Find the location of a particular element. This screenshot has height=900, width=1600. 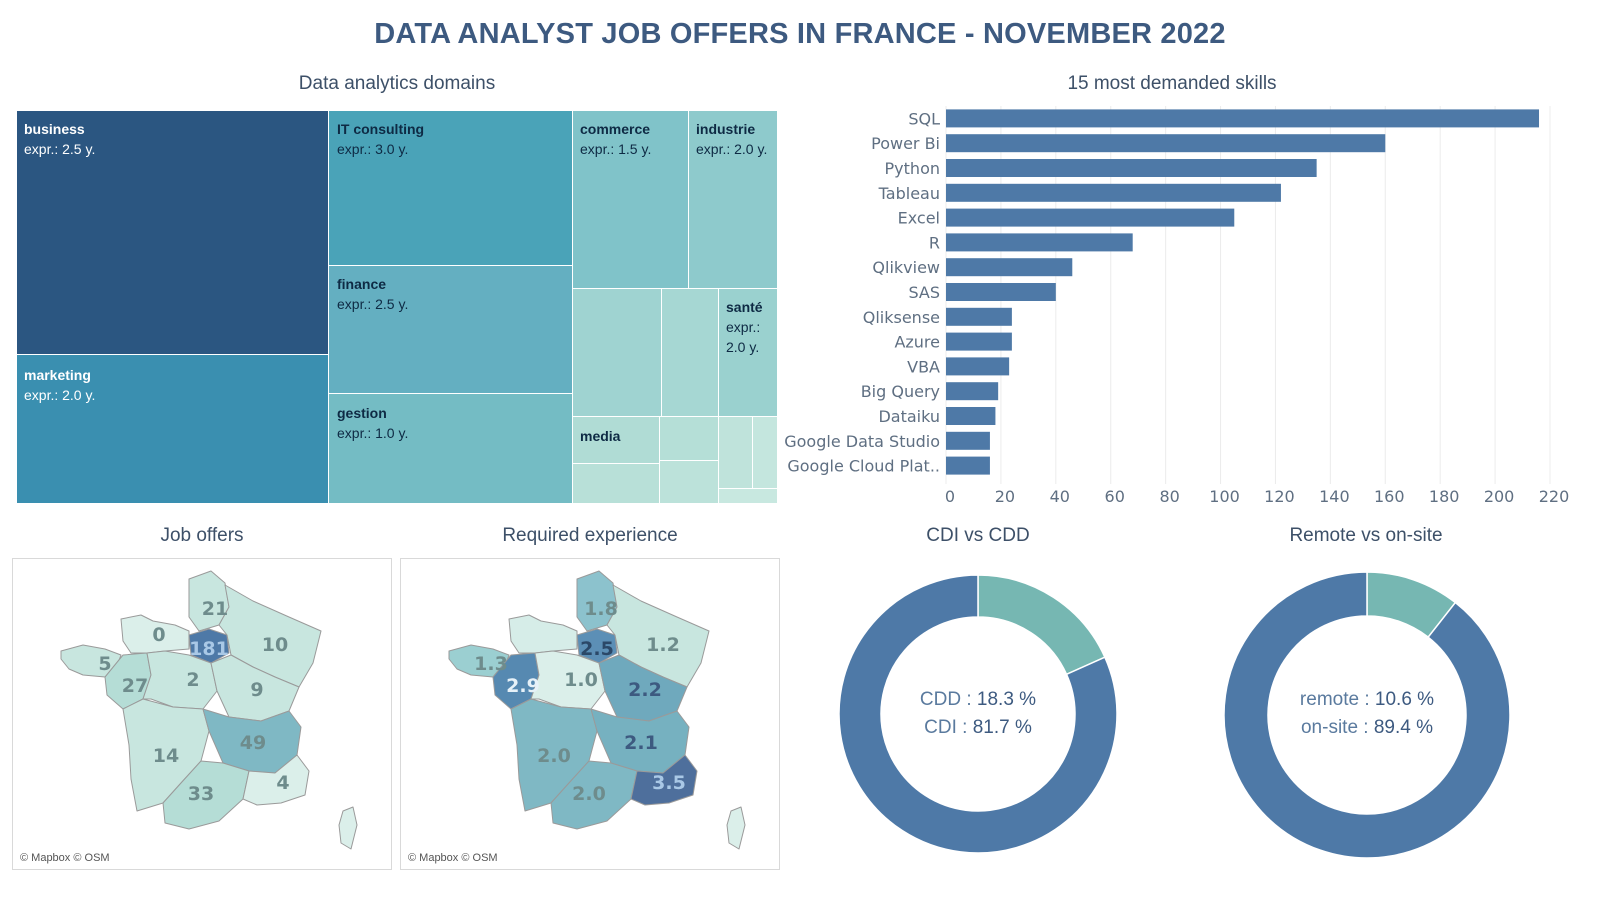

x-tick-label: 120 is located at coordinates (1279, 496).